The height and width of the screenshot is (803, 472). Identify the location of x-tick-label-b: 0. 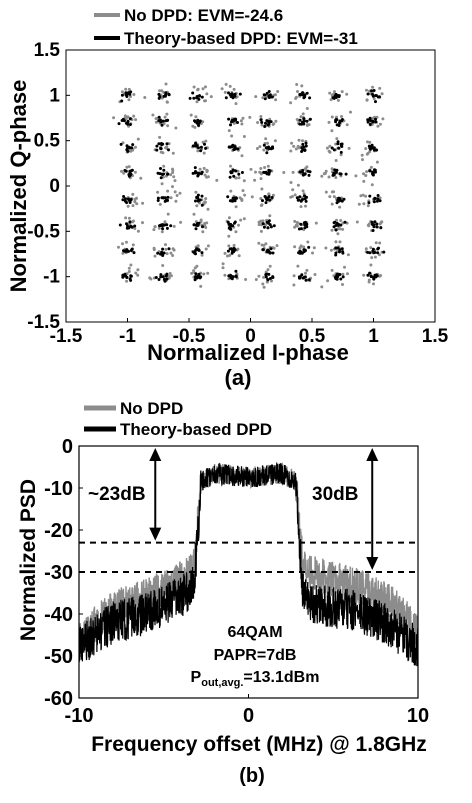
(248, 716).